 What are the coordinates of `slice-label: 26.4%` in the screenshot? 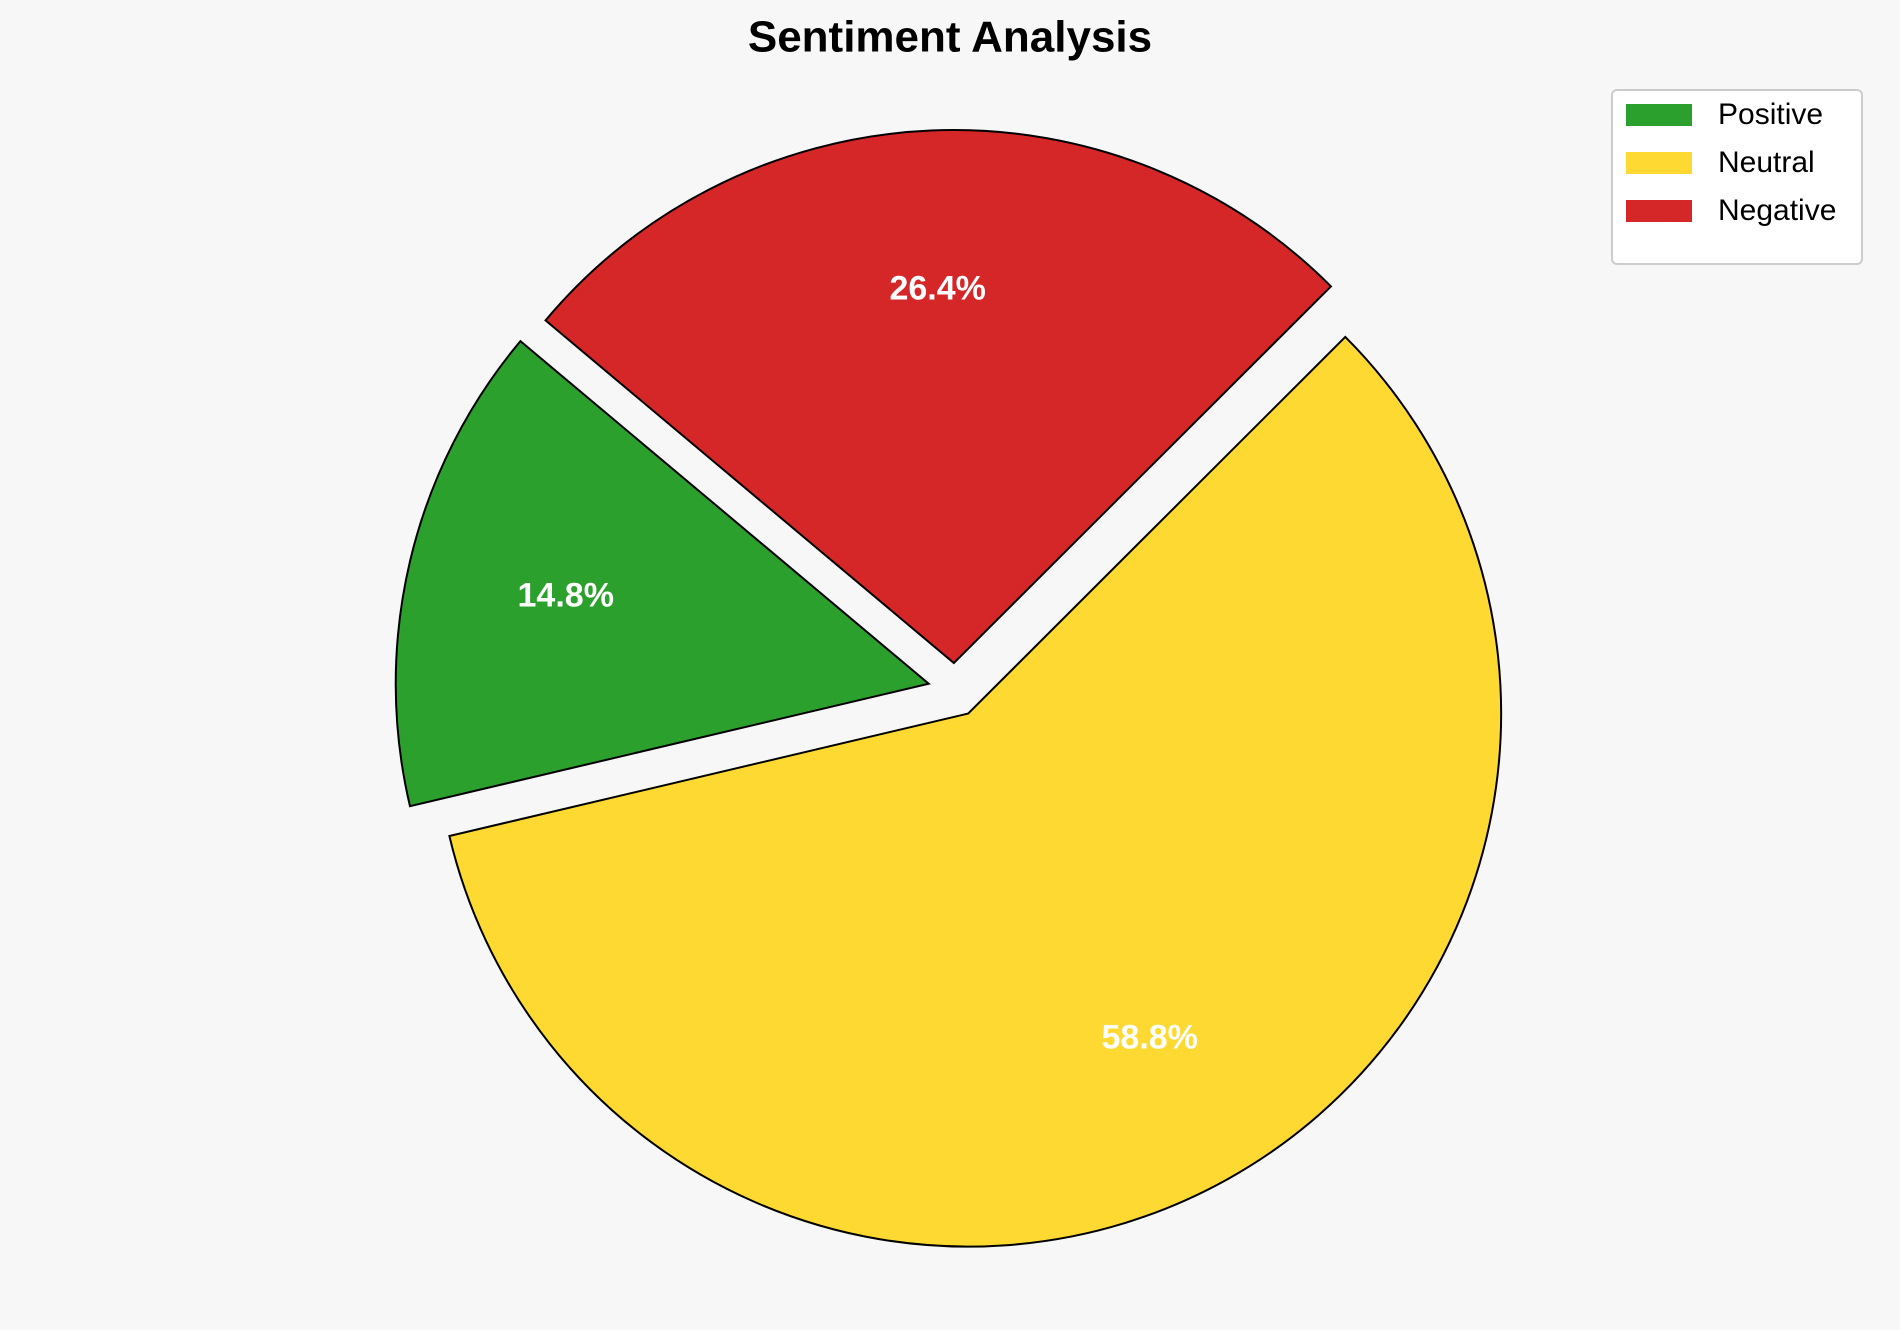 It's located at (937, 288).